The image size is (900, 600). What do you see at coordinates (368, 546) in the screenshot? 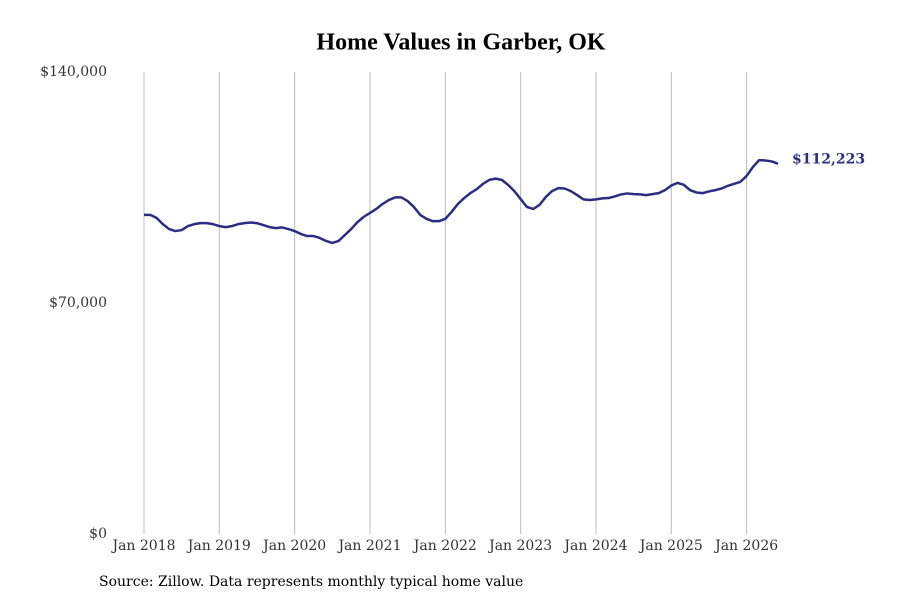
I see `x-tick-label: Jan 2021` at bounding box center [368, 546].